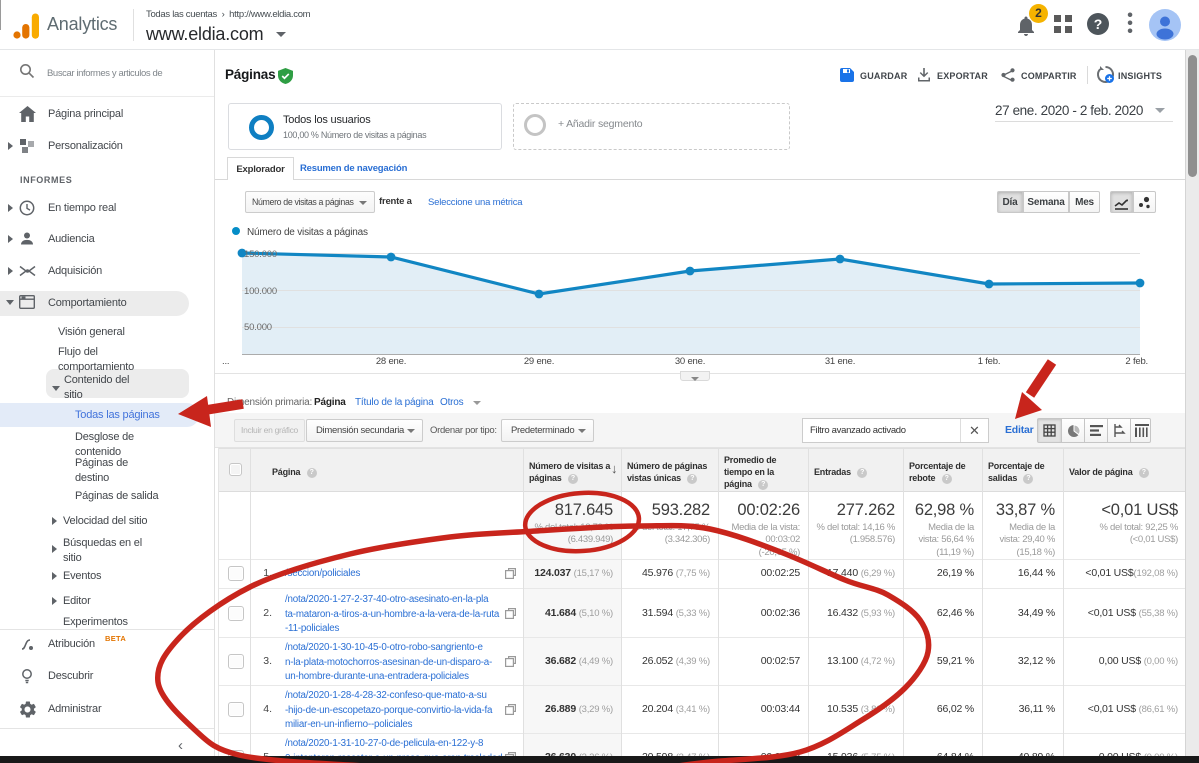 This screenshot has width=1199, height=763. I want to click on svg-text: 29 ene., so click(539, 361).